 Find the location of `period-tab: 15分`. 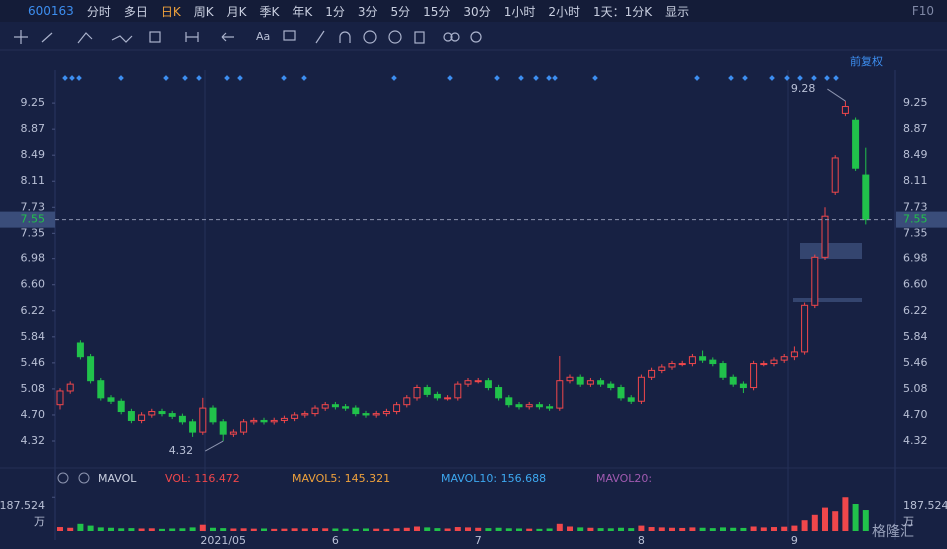

period-tab: 15分 is located at coordinates (437, 11).